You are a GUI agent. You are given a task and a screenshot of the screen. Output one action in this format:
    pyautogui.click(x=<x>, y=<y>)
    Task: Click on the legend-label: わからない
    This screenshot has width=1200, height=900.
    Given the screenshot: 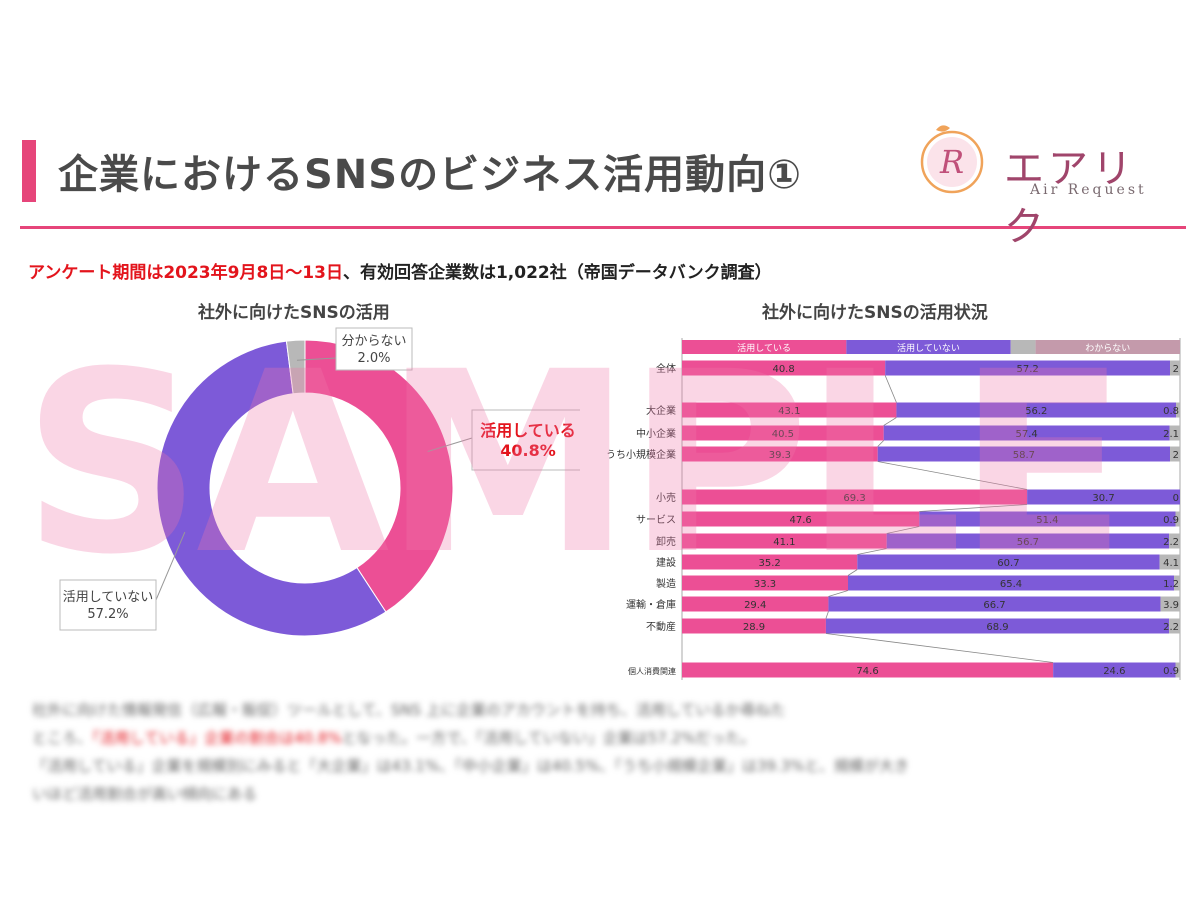 What is the action you would take?
    pyautogui.click(x=1107, y=348)
    